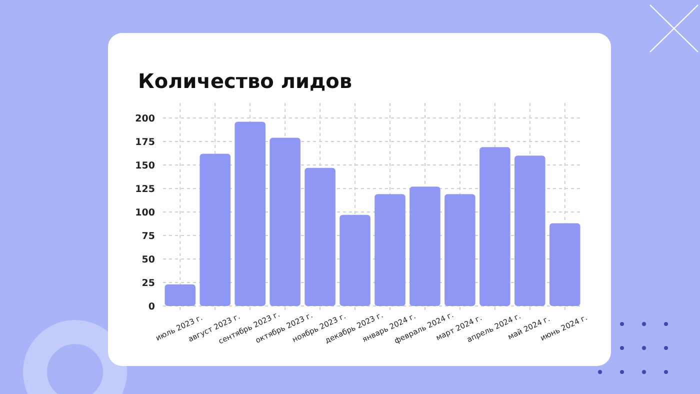 Image resolution: width=700 pixels, height=394 pixels. Describe the element at coordinates (145, 118) in the screenshot. I see `y-tick-label: 200` at that location.